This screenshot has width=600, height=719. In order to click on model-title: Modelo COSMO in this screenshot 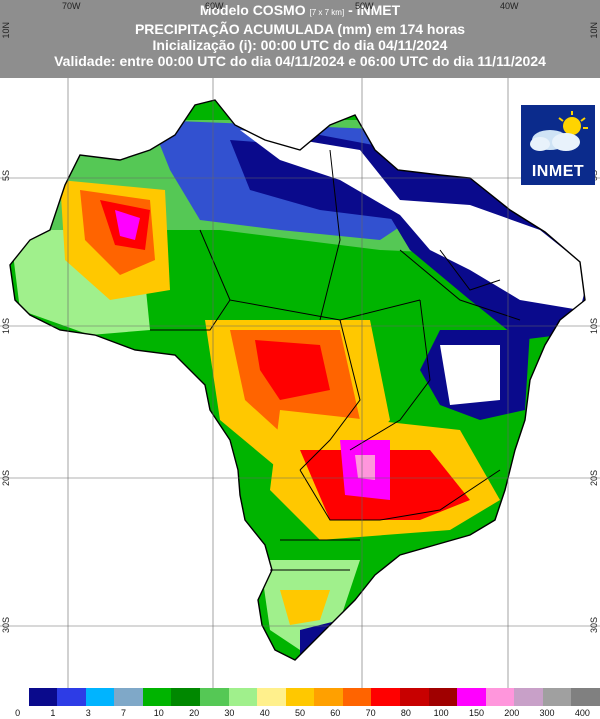, I will do `click(252, 10)`.